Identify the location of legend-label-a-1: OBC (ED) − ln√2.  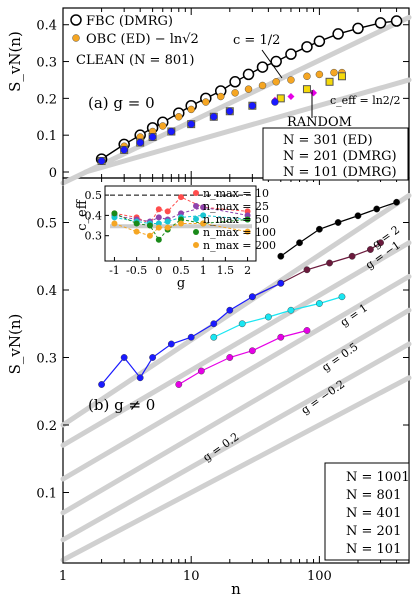
(142, 39).